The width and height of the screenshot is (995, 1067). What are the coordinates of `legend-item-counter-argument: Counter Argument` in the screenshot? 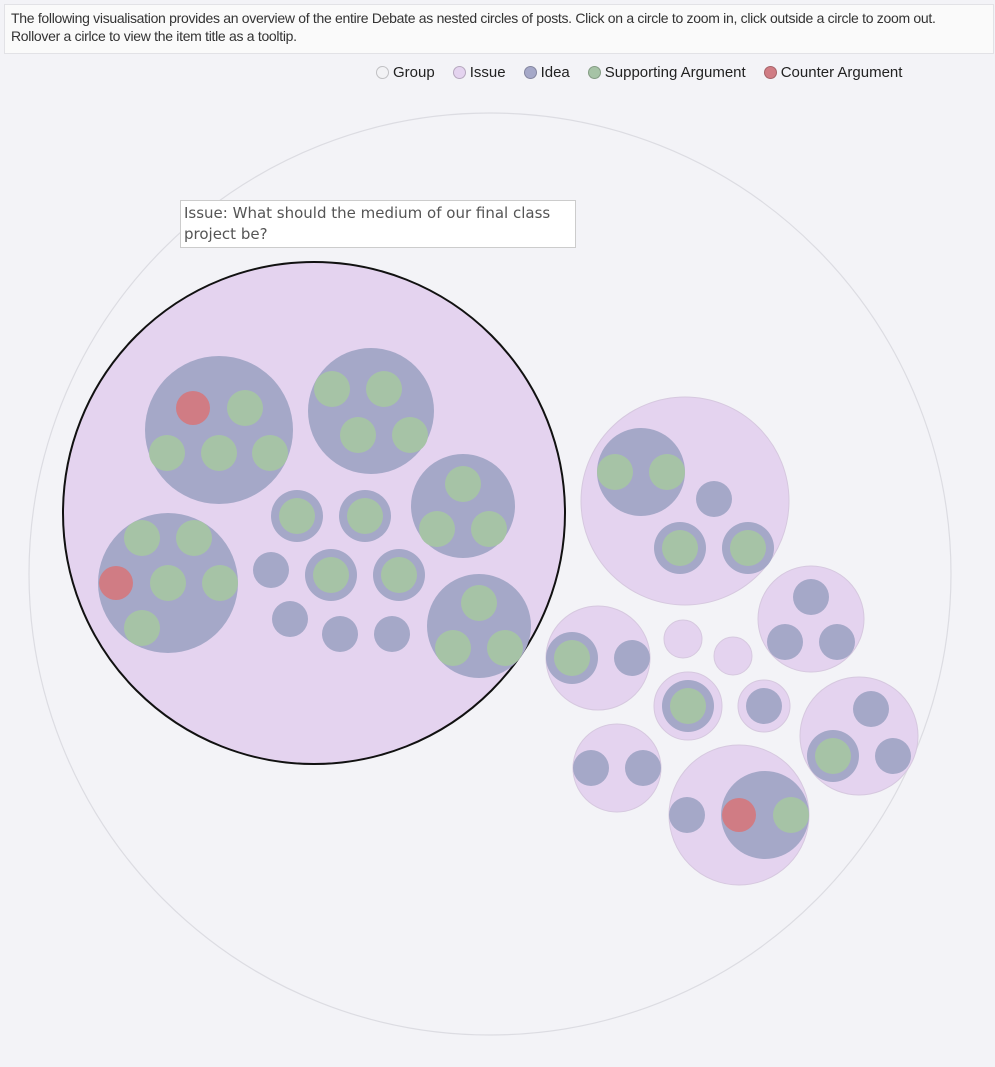 It's located at (833, 72).